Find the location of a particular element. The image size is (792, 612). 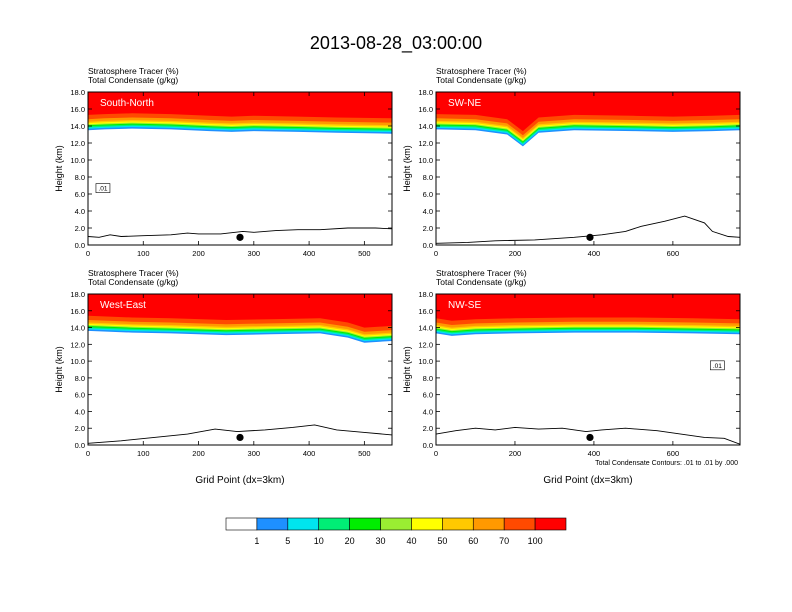

colorbar-label: 100 is located at coordinates (535, 541).